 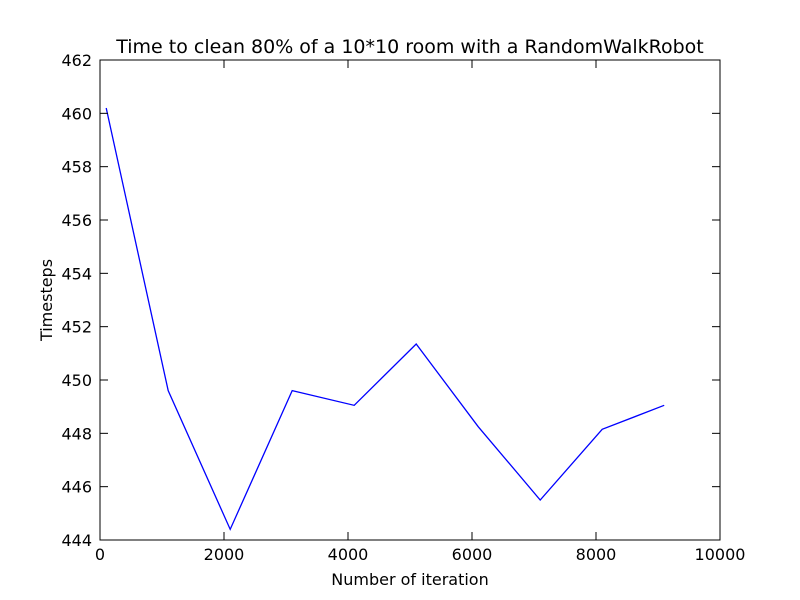 I want to click on x-tick-label: 8000, so click(x=596, y=554).